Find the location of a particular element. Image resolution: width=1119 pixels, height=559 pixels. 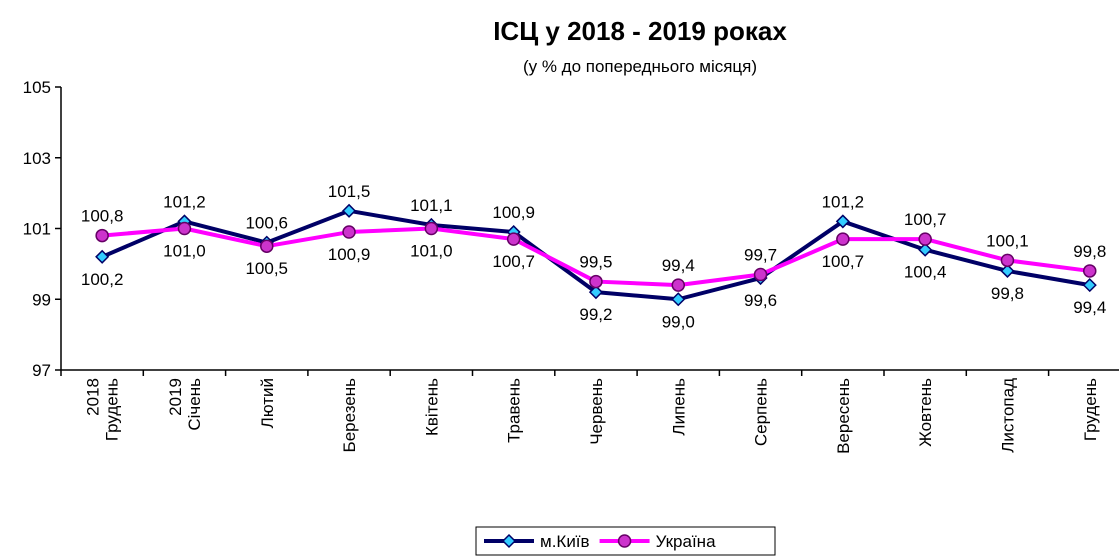

x-tick-label: 2018Грудень is located at coordinates (103, 409).